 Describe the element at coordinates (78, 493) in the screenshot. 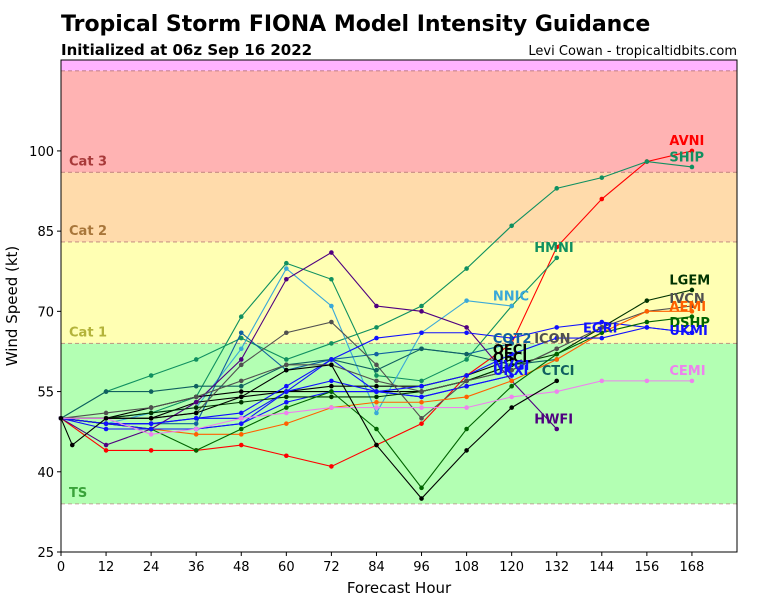

I see `band-label-ts: TS` at that location.